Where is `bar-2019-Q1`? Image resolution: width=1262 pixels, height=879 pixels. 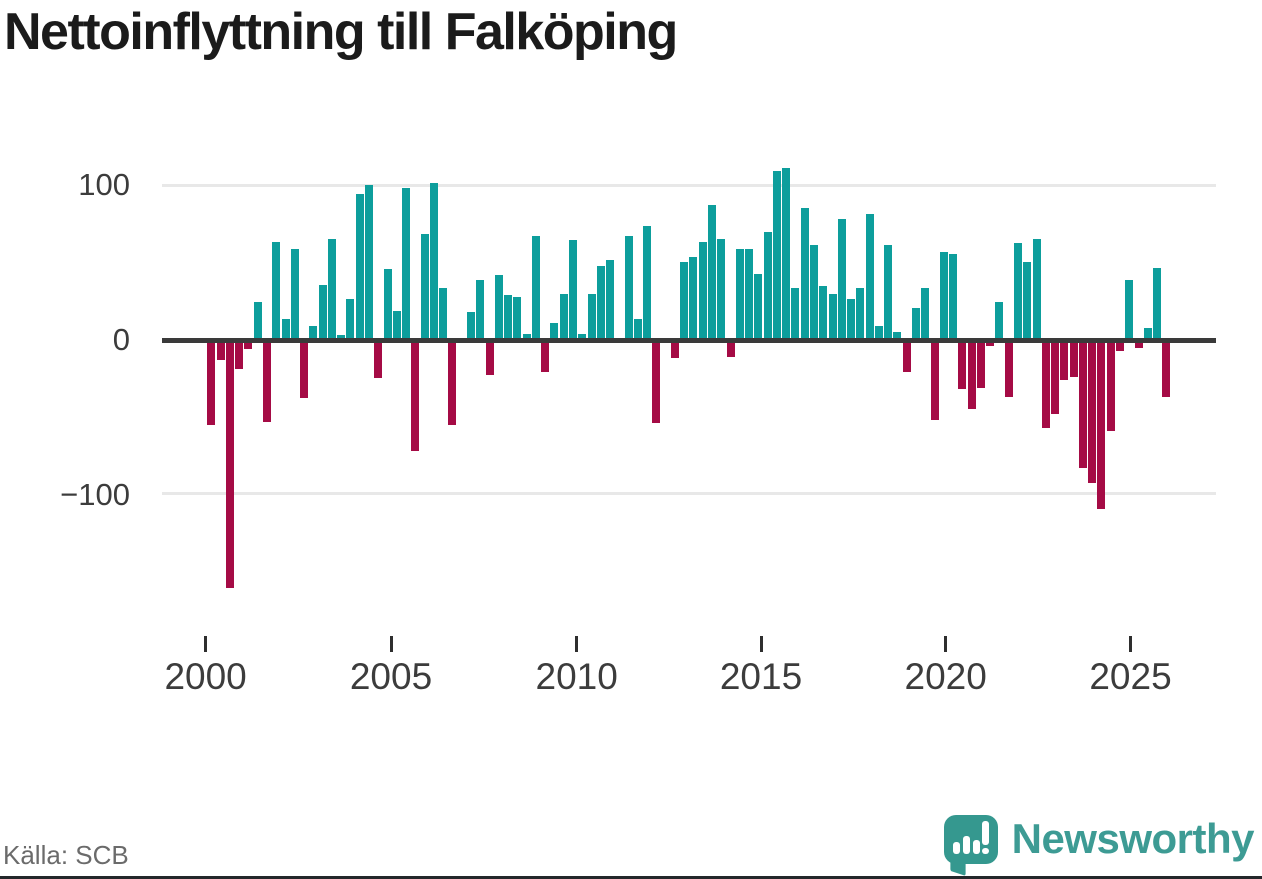 bar-2019-Q1 is located at coordinates (916, 323).